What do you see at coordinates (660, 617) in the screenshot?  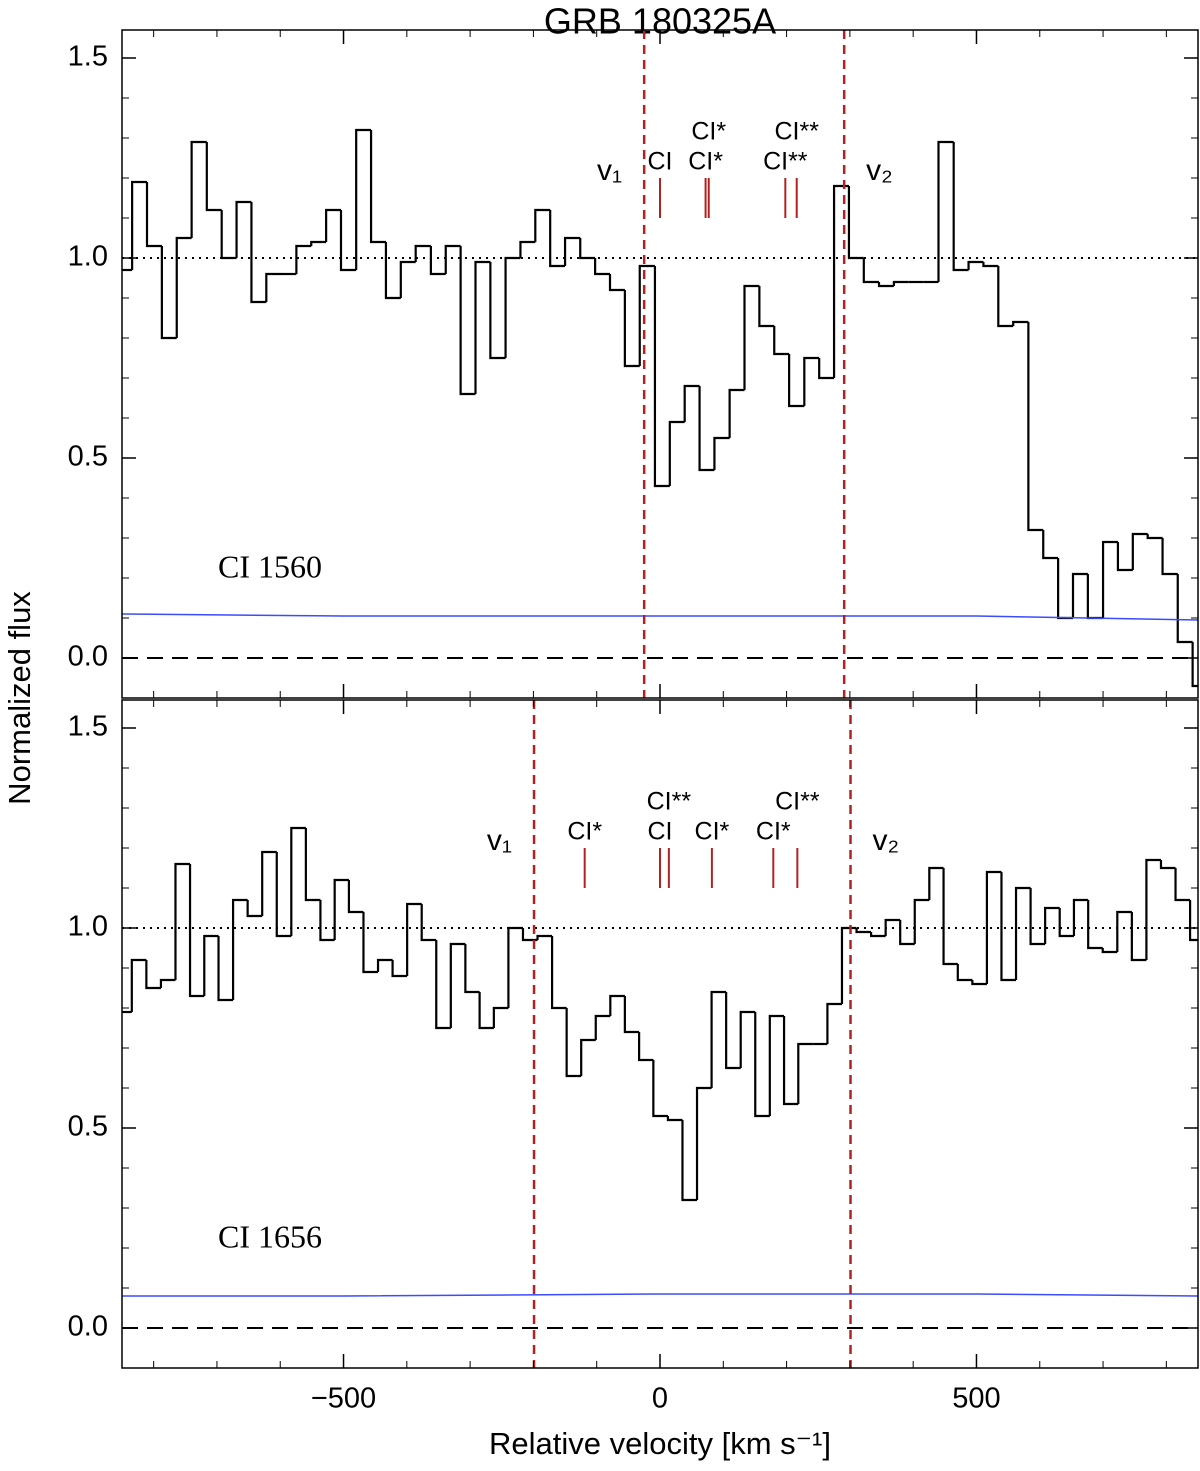 I see `error-line` at bounding box center [660, 617].